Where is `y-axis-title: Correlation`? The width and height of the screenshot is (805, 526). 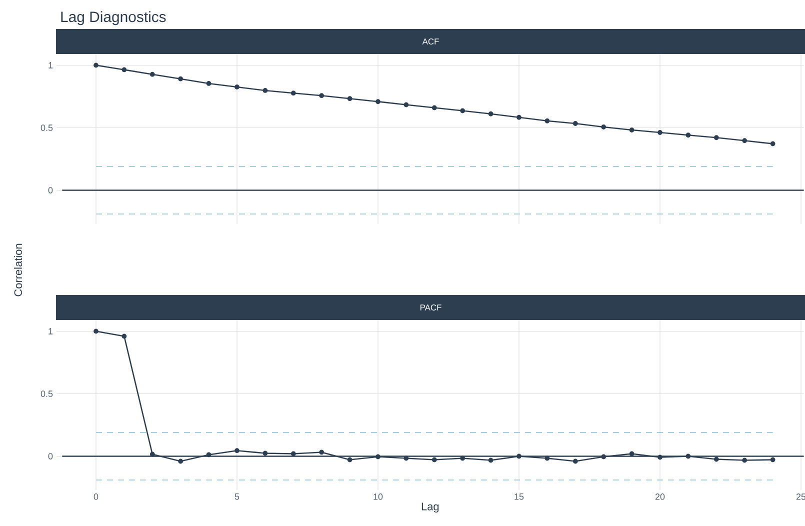
y-axis-title: Correlation is located at coordinates (18, 270).